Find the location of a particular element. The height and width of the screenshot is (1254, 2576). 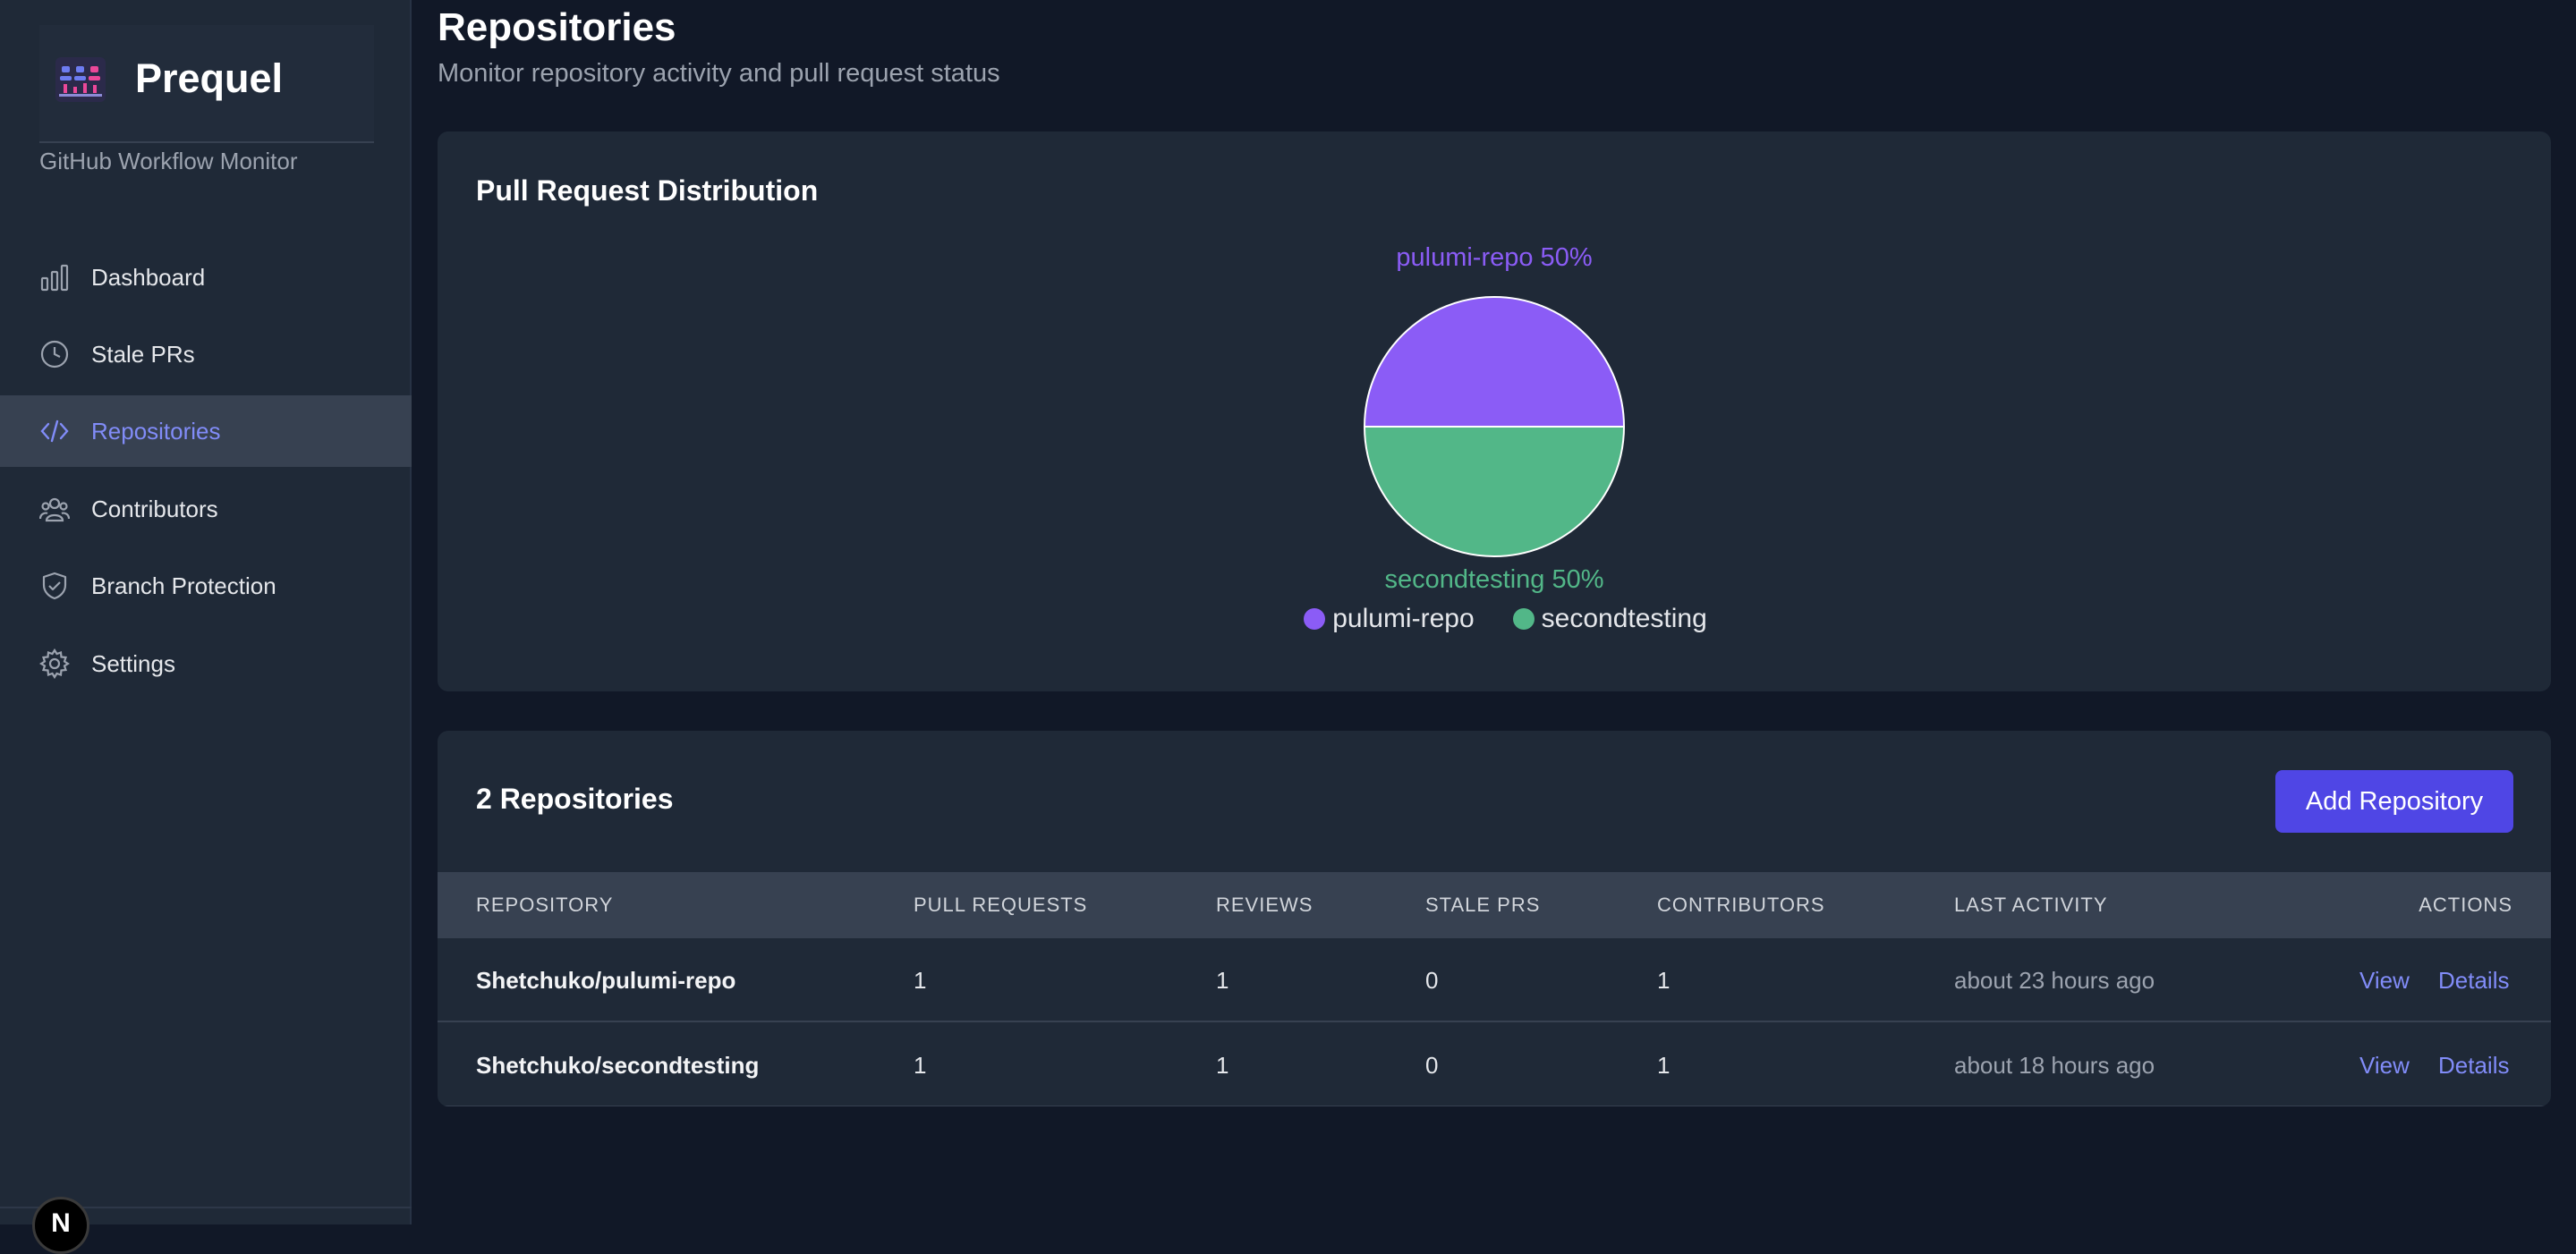

column-header-pull-requests: PULL REQUESTS is located at coordinates (1001, 905).